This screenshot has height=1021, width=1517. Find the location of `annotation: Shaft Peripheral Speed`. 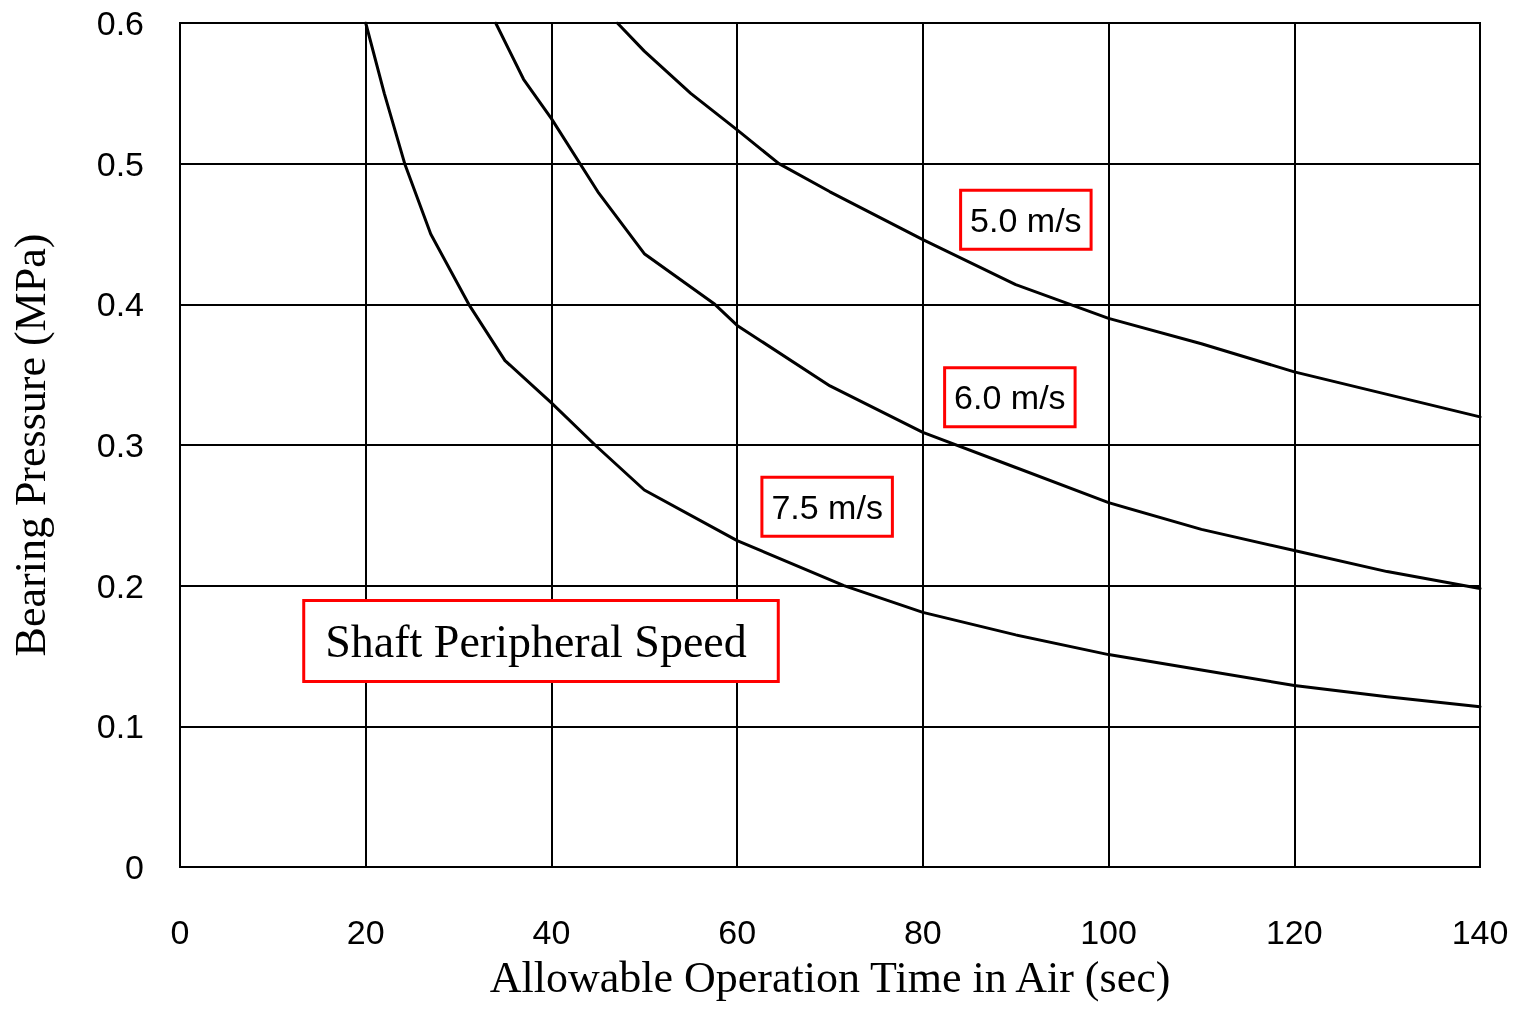

annotation: Shaft Peripheral Speed is located at coordinates (536, 641).